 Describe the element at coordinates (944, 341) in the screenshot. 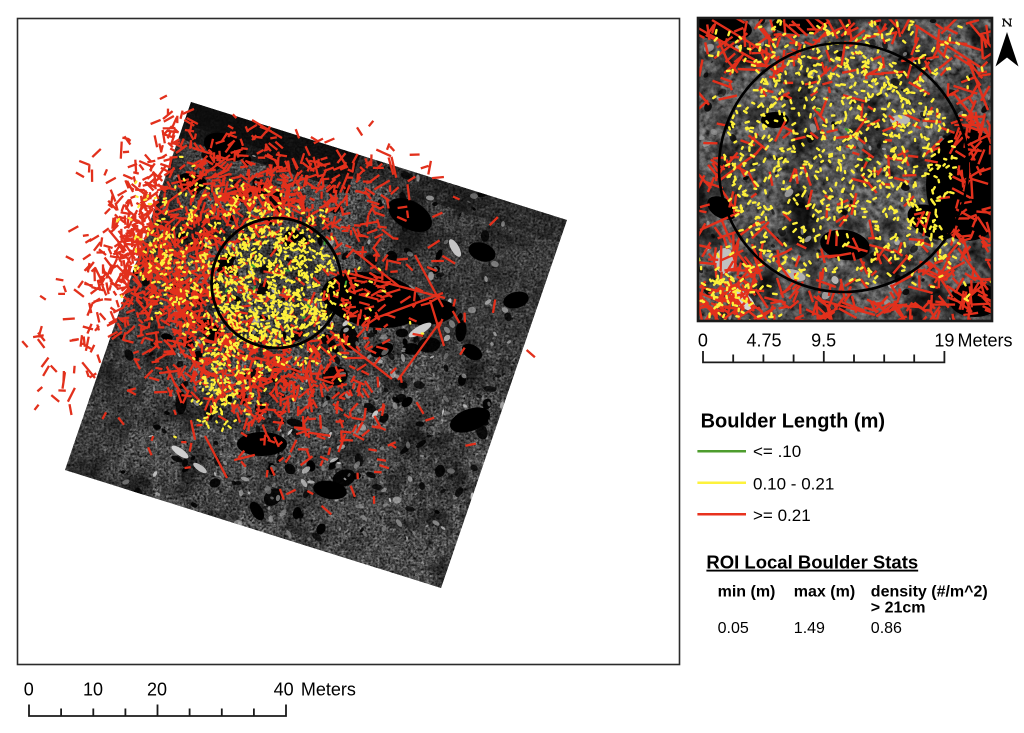

I see `svg-text: 19` at that location.